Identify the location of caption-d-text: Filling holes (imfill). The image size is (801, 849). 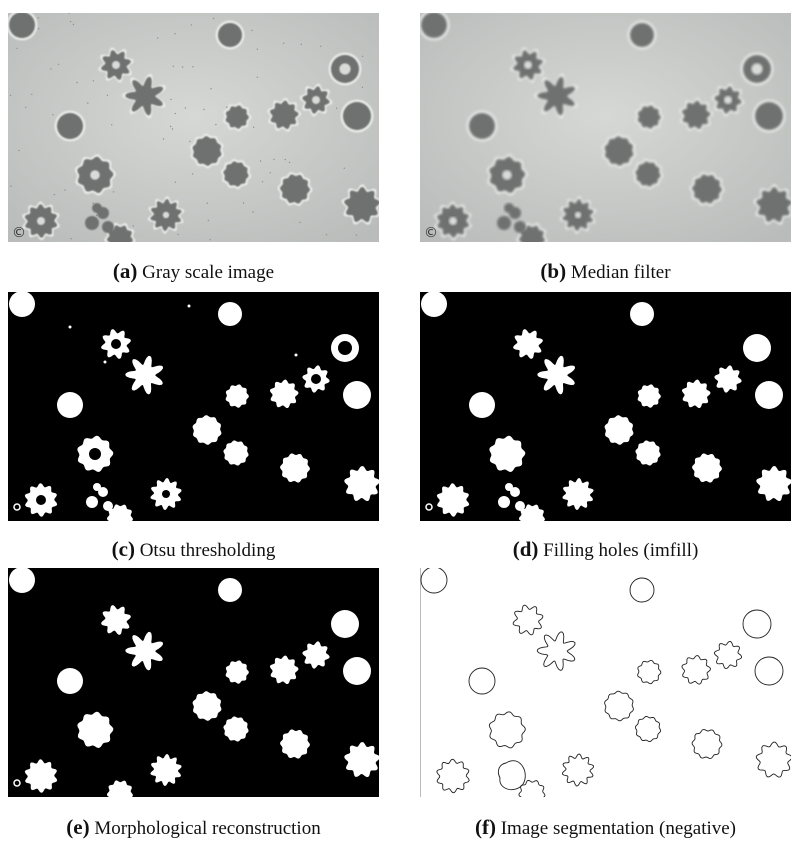
(621, 550).